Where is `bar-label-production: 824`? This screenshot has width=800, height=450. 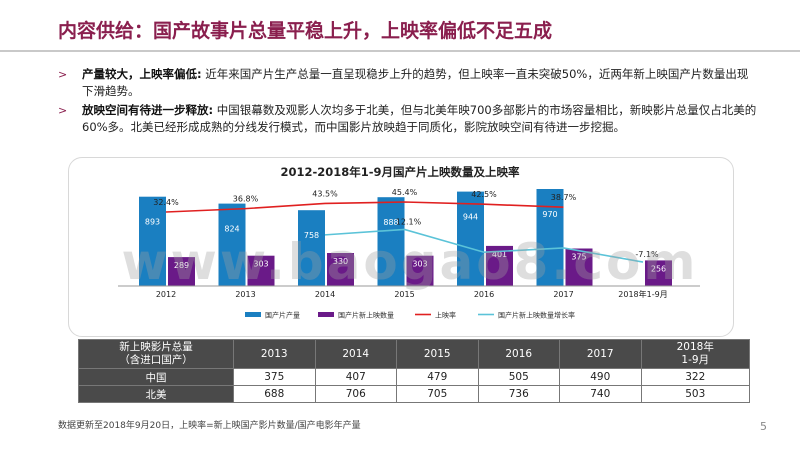 bar-label-production: 824 is located at coordinates (231, 229).